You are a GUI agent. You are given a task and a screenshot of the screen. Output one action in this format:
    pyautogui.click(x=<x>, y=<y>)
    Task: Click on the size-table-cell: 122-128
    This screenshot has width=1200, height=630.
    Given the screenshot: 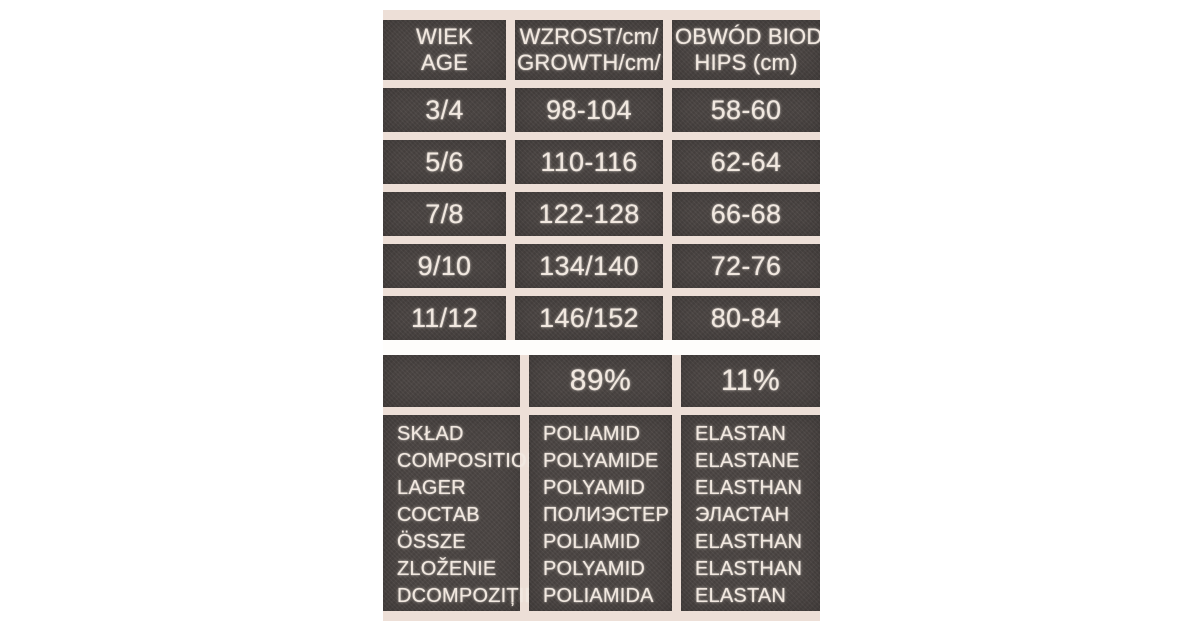 What is the action you would take?
    pyautogui.click(x=589, y=214)
    